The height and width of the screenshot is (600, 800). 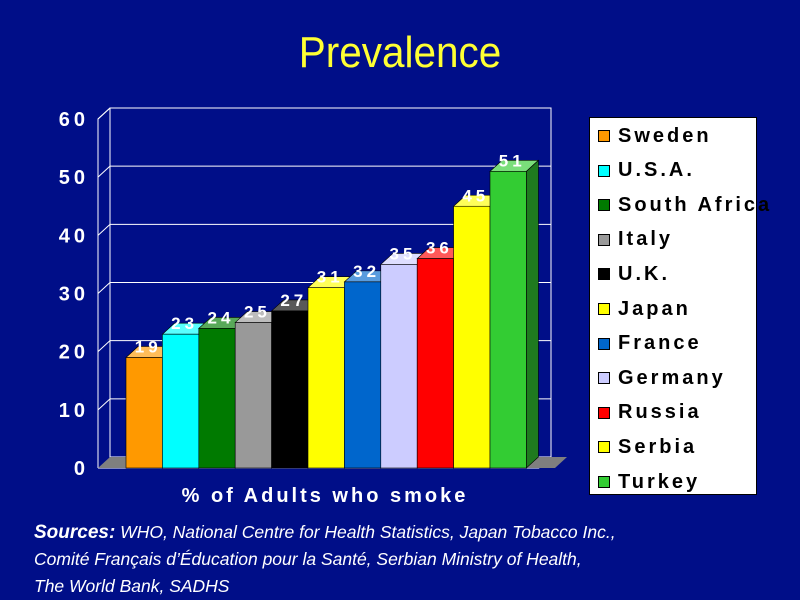 I want to click on bar-value-label: 19, so click(x=148, y=346).